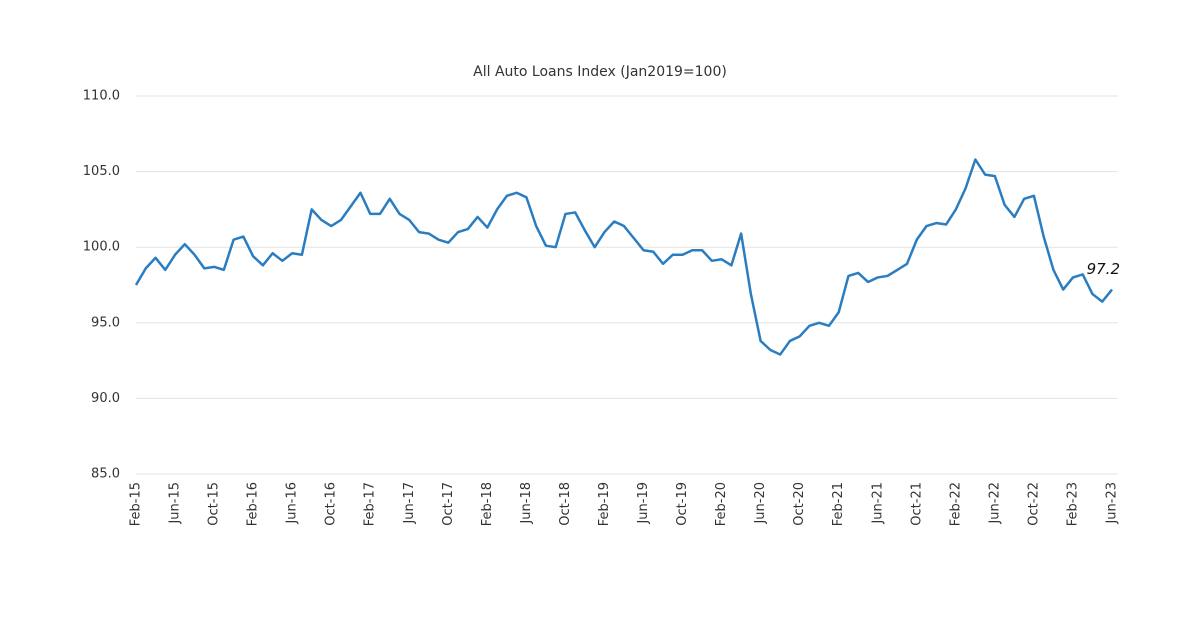 Image resolution: width=1200 pixels, height=630 pixels. Describe the element at coordinates (682, 504) in the screenshot. I see `x-tick-label: Oct-19` at that location.